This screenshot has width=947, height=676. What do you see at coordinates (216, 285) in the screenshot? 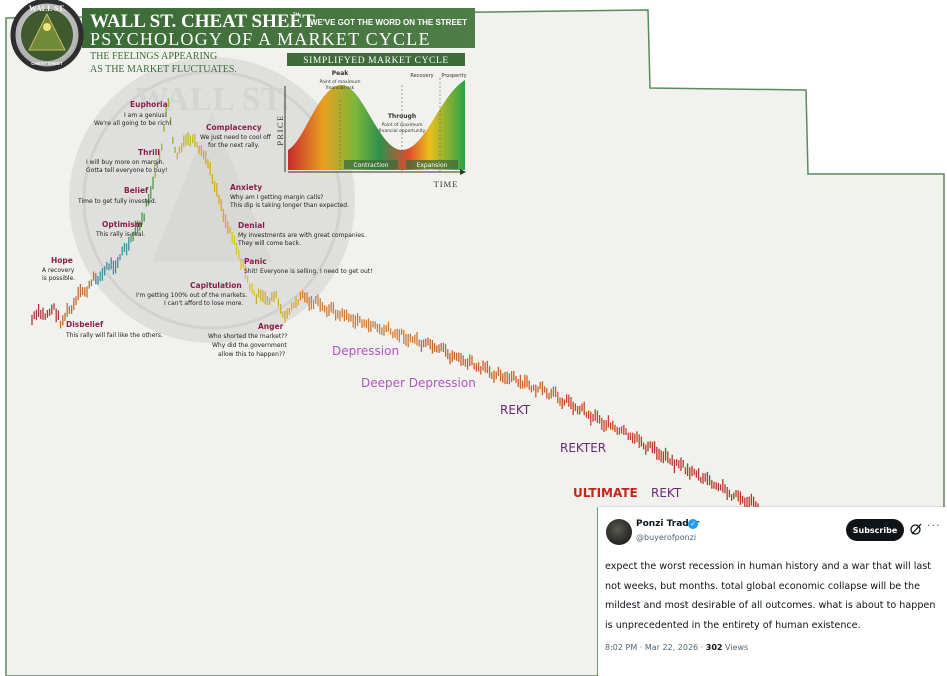
I see `emotion-capitulation-label: Capitulation` at bounding box center [216, 285].